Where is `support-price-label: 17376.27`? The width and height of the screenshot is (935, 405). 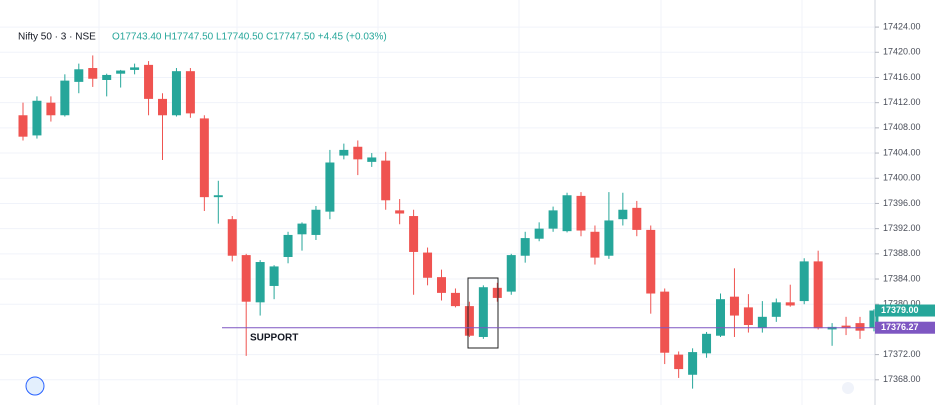
support-price-label: 17376.27 is located at coordinates (900, 327).